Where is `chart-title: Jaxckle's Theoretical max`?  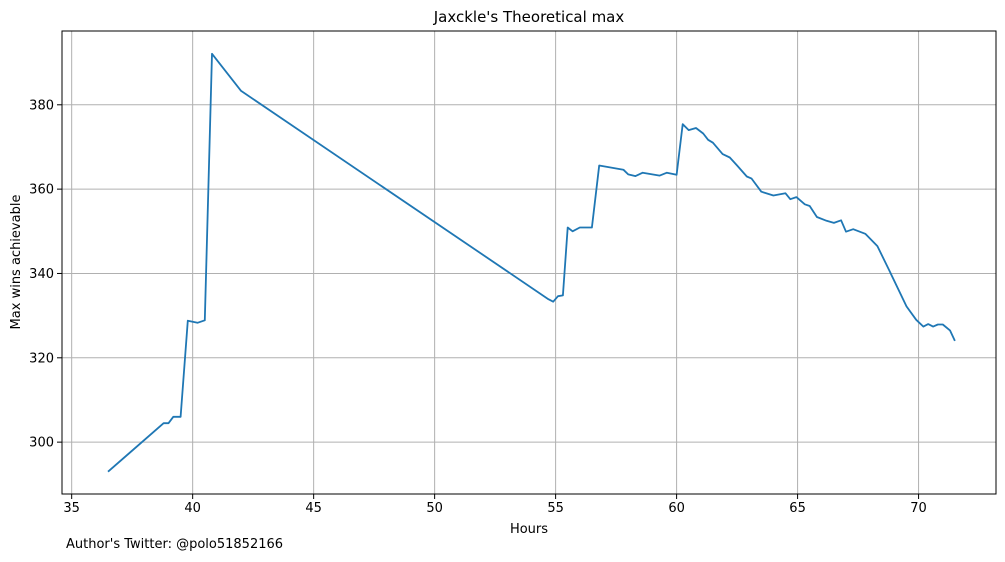 chart-title: Jaxckle's Theoretical max is located at coordinates (529, 17).